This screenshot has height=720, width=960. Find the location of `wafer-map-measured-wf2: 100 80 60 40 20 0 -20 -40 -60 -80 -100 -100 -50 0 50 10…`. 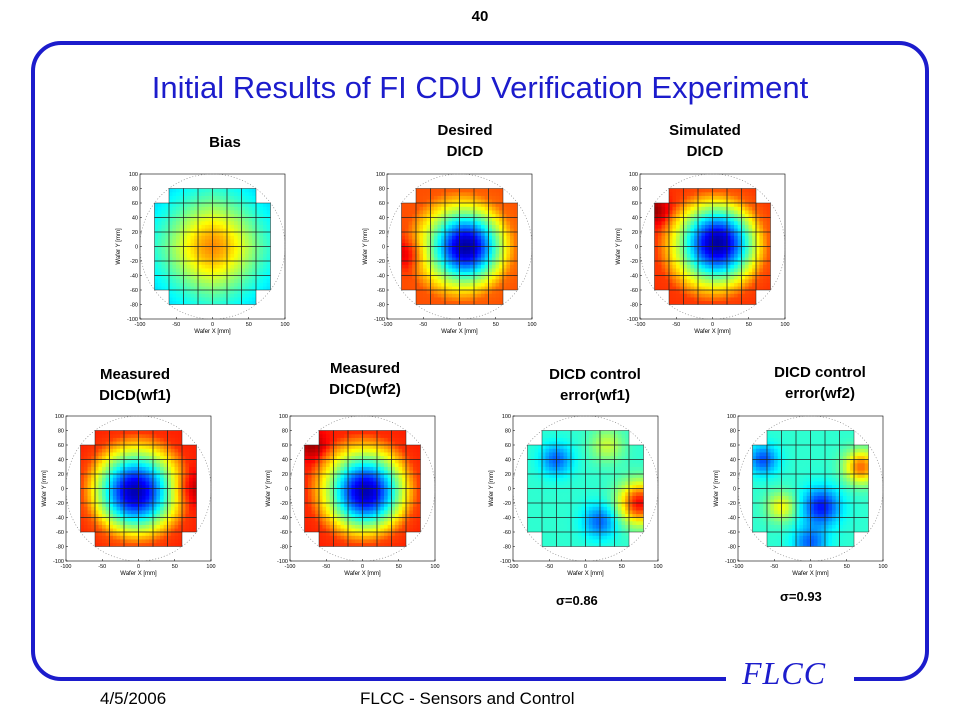

wafer-map-measured-wf2: 100 80 60 40 20 0 -20 -40 -60 -80 -100 -100 -50 0 50 10… is located at coordinates (353, 497).